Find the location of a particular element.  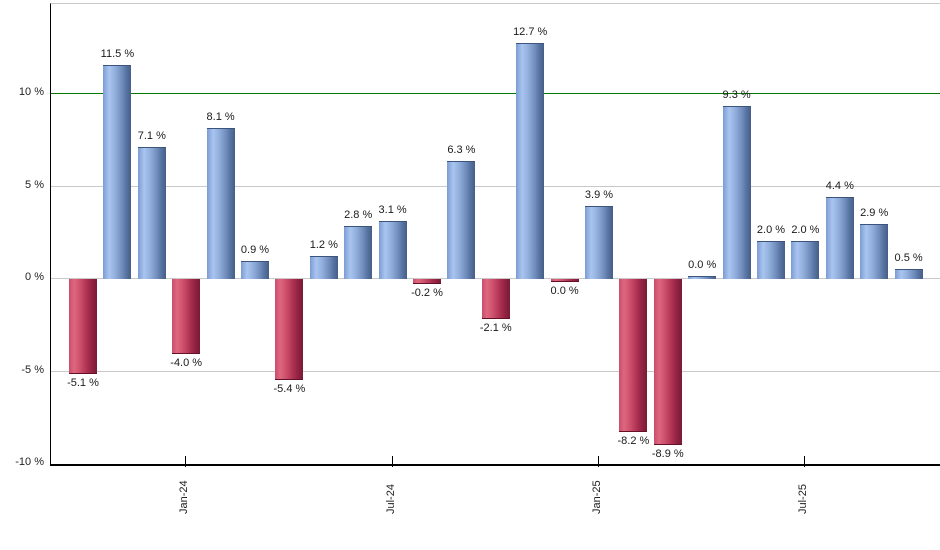

bar-value-label-Nov-23: 11.5 % is located at coordinates (117, 54).